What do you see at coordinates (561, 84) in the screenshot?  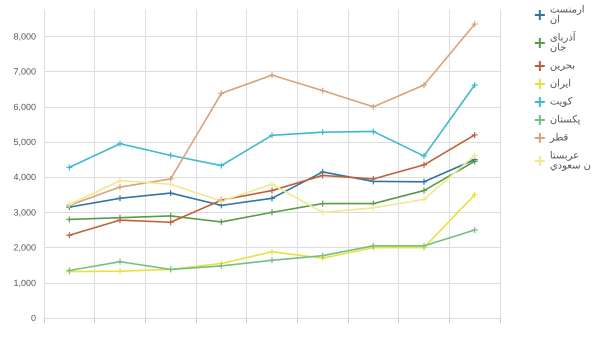 I see `legend-label: ايران` at bounding box center [561, 84].